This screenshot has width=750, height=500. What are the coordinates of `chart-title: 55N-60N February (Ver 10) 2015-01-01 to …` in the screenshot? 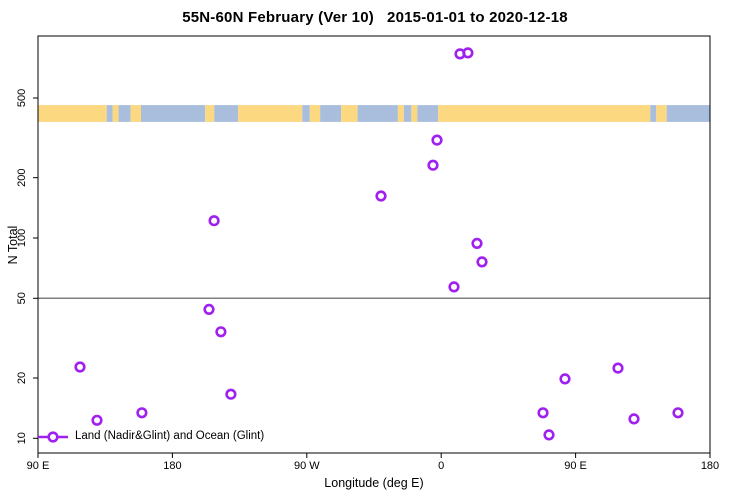 It's located at (375, 17).